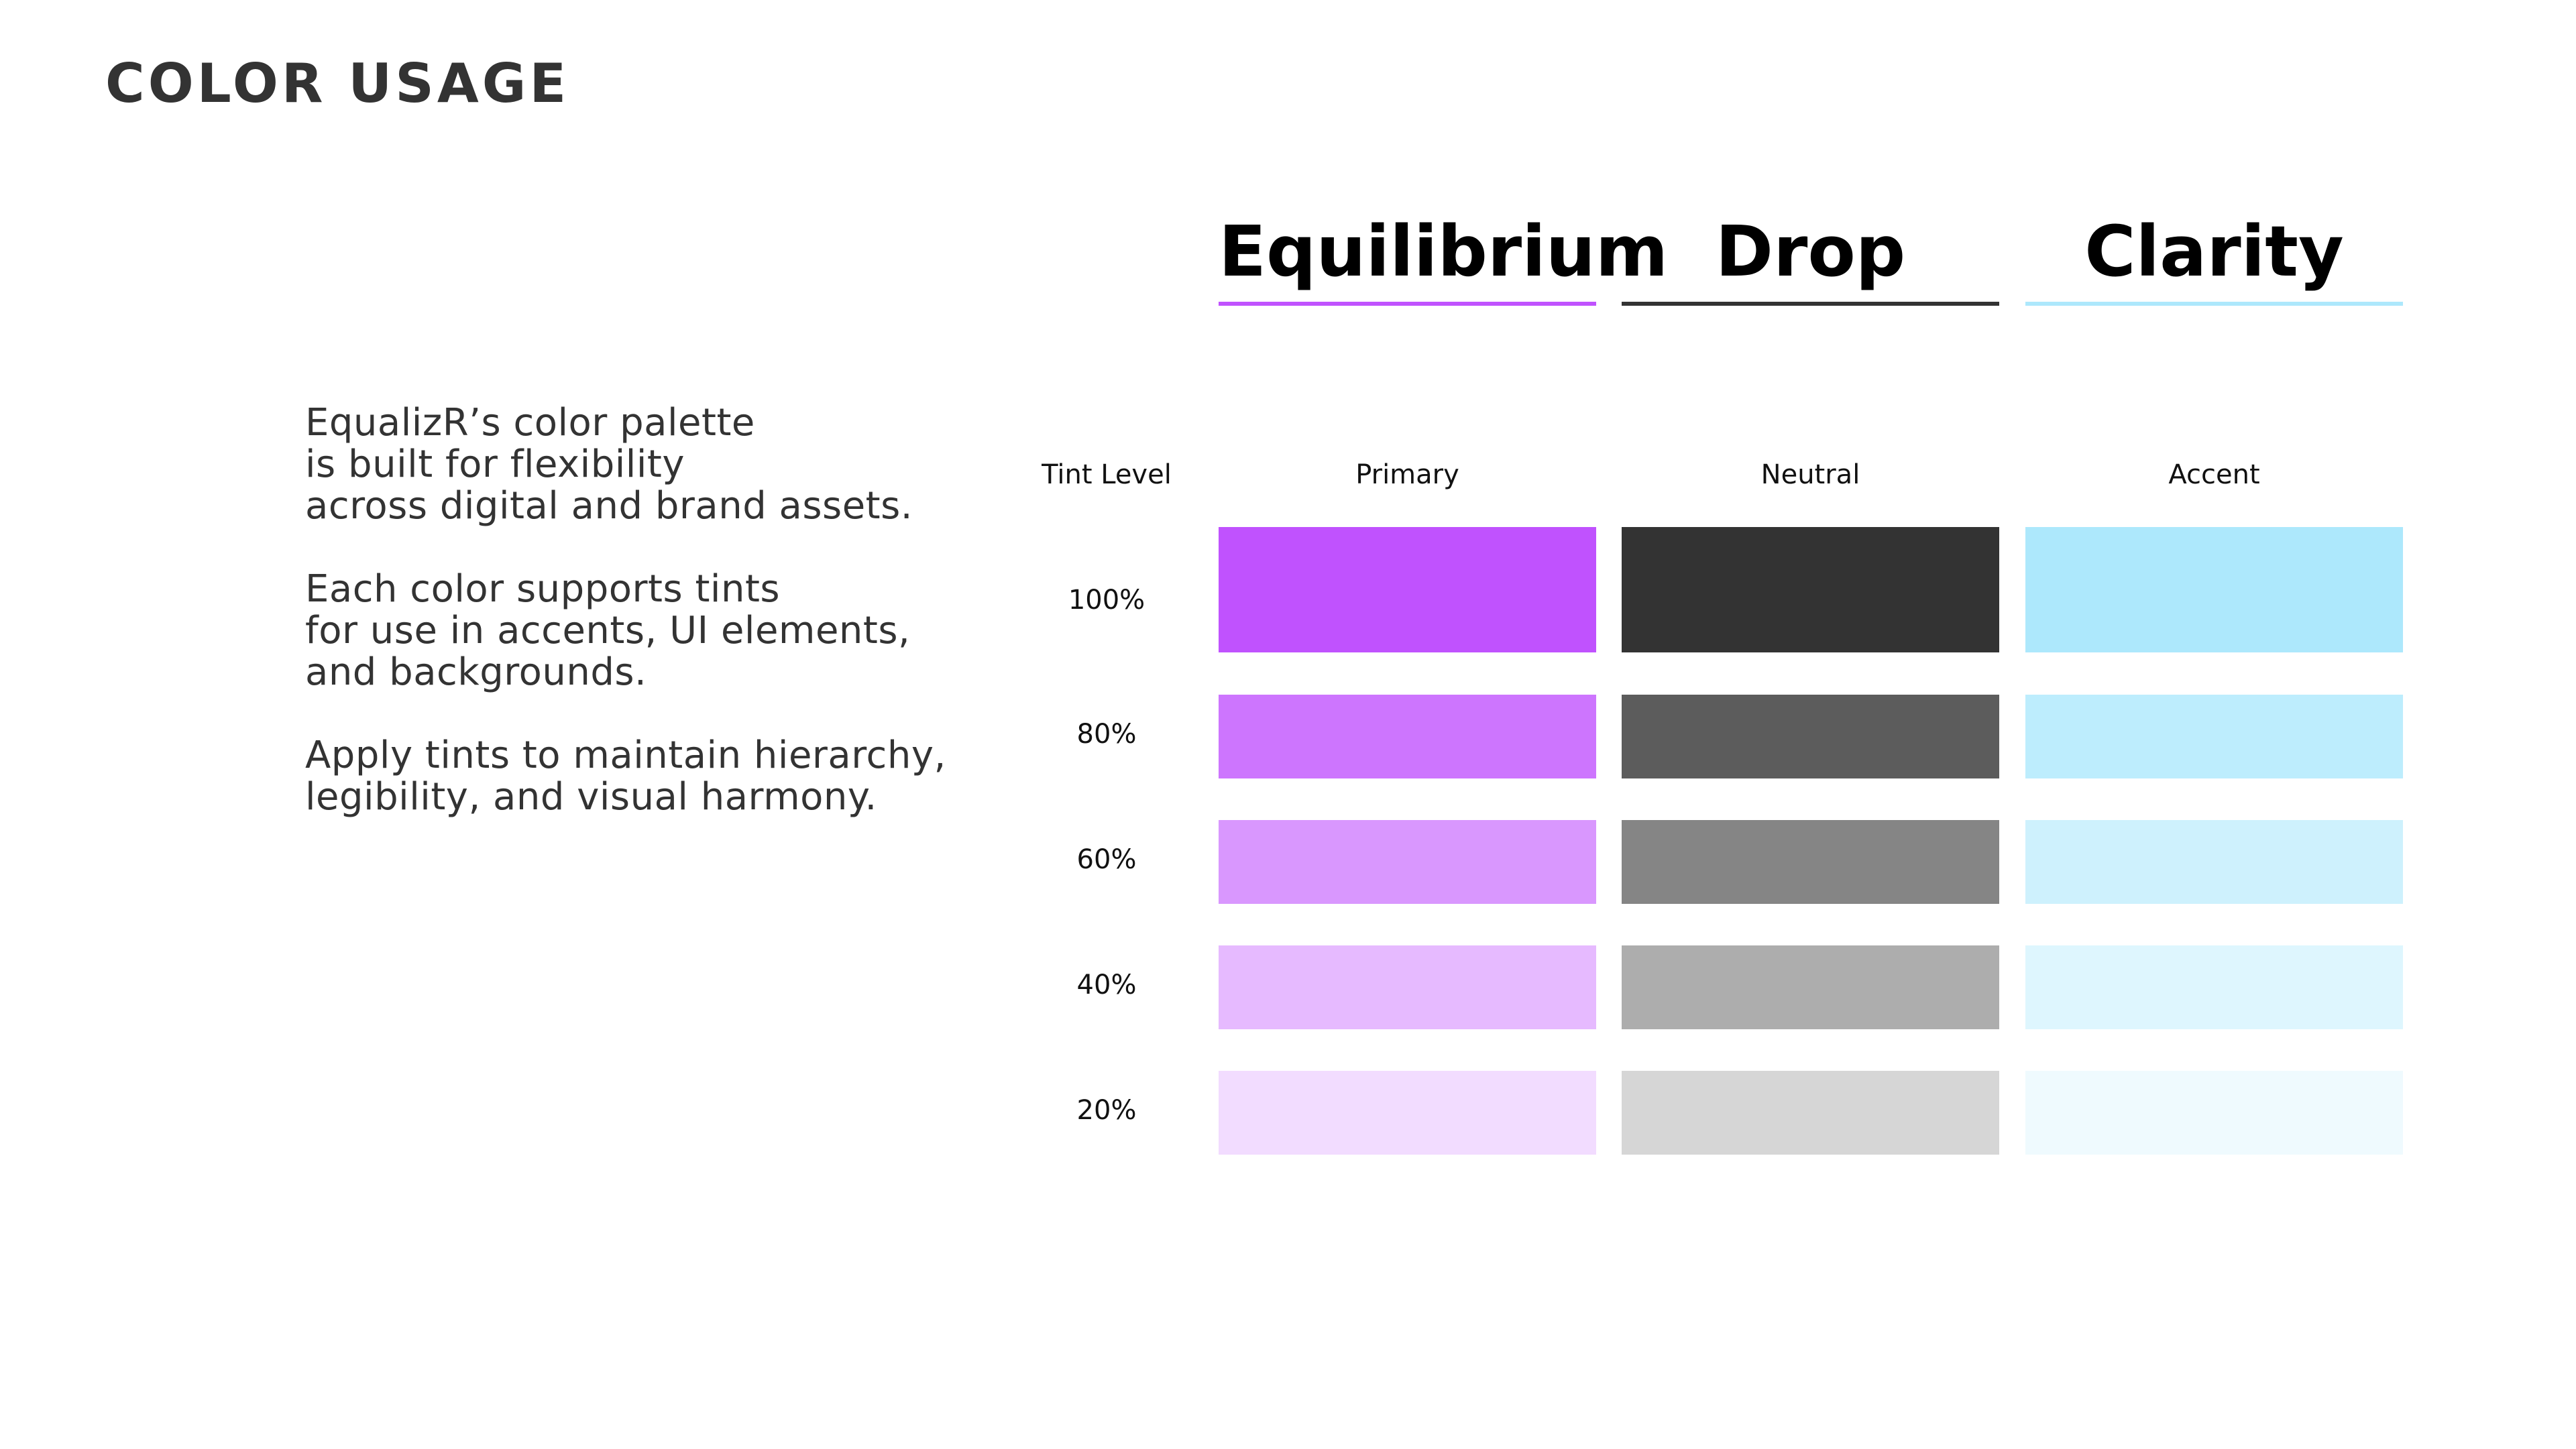  I want to click on color-name: Drop, so click(1810, 251).